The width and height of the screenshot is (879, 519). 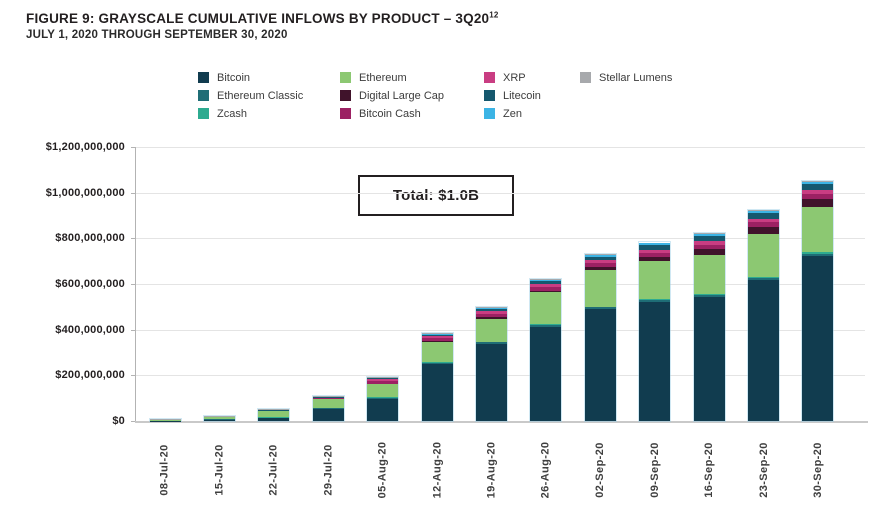 What do you see at coordinates (412, 78) in the screenshot?
I see `legend-item-ethereum: Ethereum` at bounding box center [412, 78].